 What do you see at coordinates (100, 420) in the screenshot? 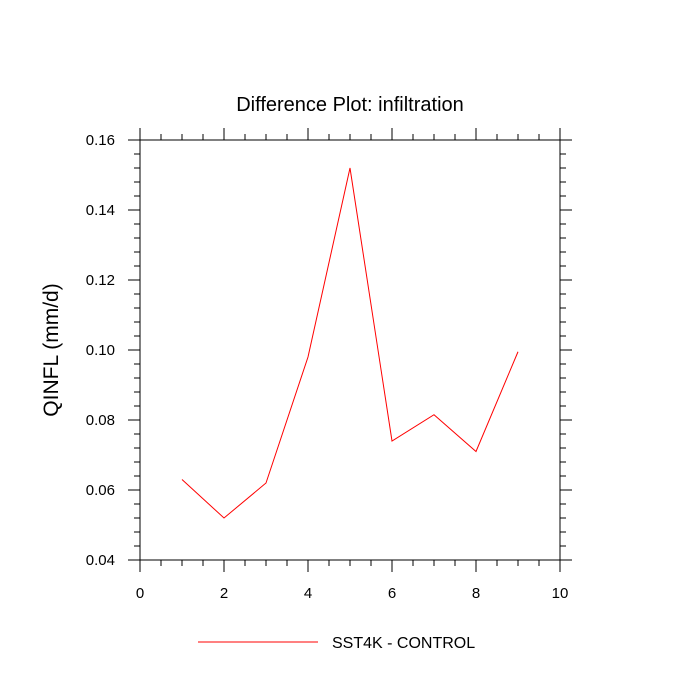
I see `y-tick-label: 0.08` at bounding box center [100, 420].